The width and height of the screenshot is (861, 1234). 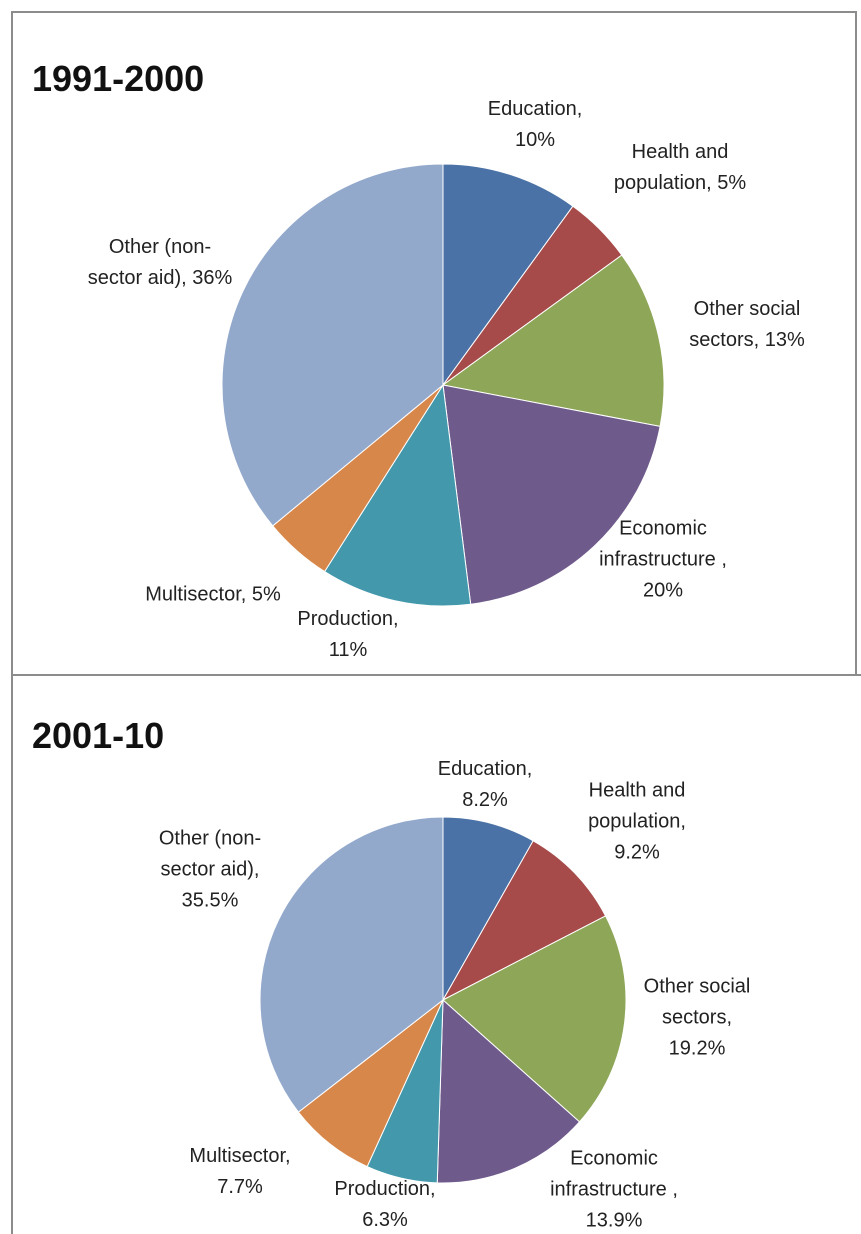 I want to click on data-label: Economic infrastructure , 20%, so click(x=663, y=560).